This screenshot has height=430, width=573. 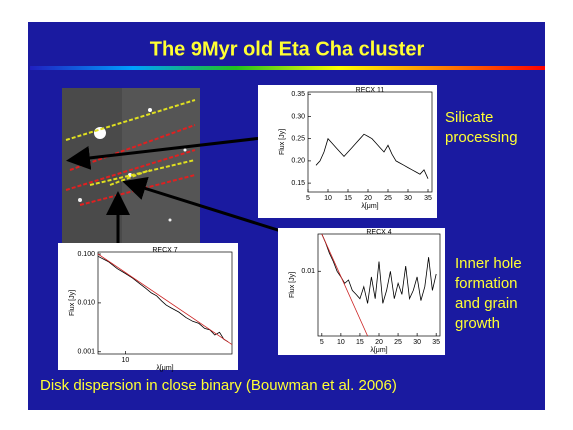 What do you see at coordinates (164, 250) in the screenshot?
I see `chart-title: RECX 7` at bounding box center [164, 250].